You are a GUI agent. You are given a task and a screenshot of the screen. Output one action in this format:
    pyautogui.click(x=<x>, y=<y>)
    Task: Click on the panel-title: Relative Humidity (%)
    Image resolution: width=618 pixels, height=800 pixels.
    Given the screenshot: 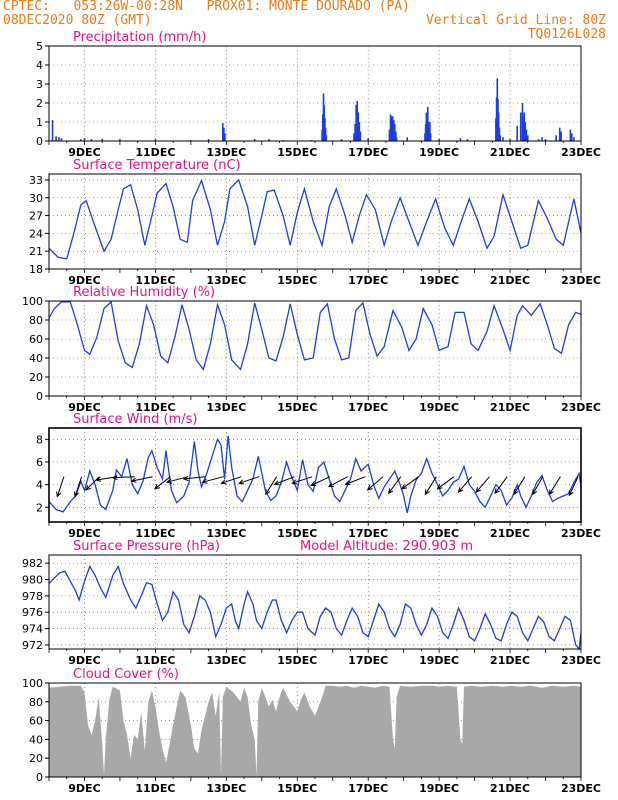 What is the action you would take?
    pyautogui.click(x=144, y=292)
    